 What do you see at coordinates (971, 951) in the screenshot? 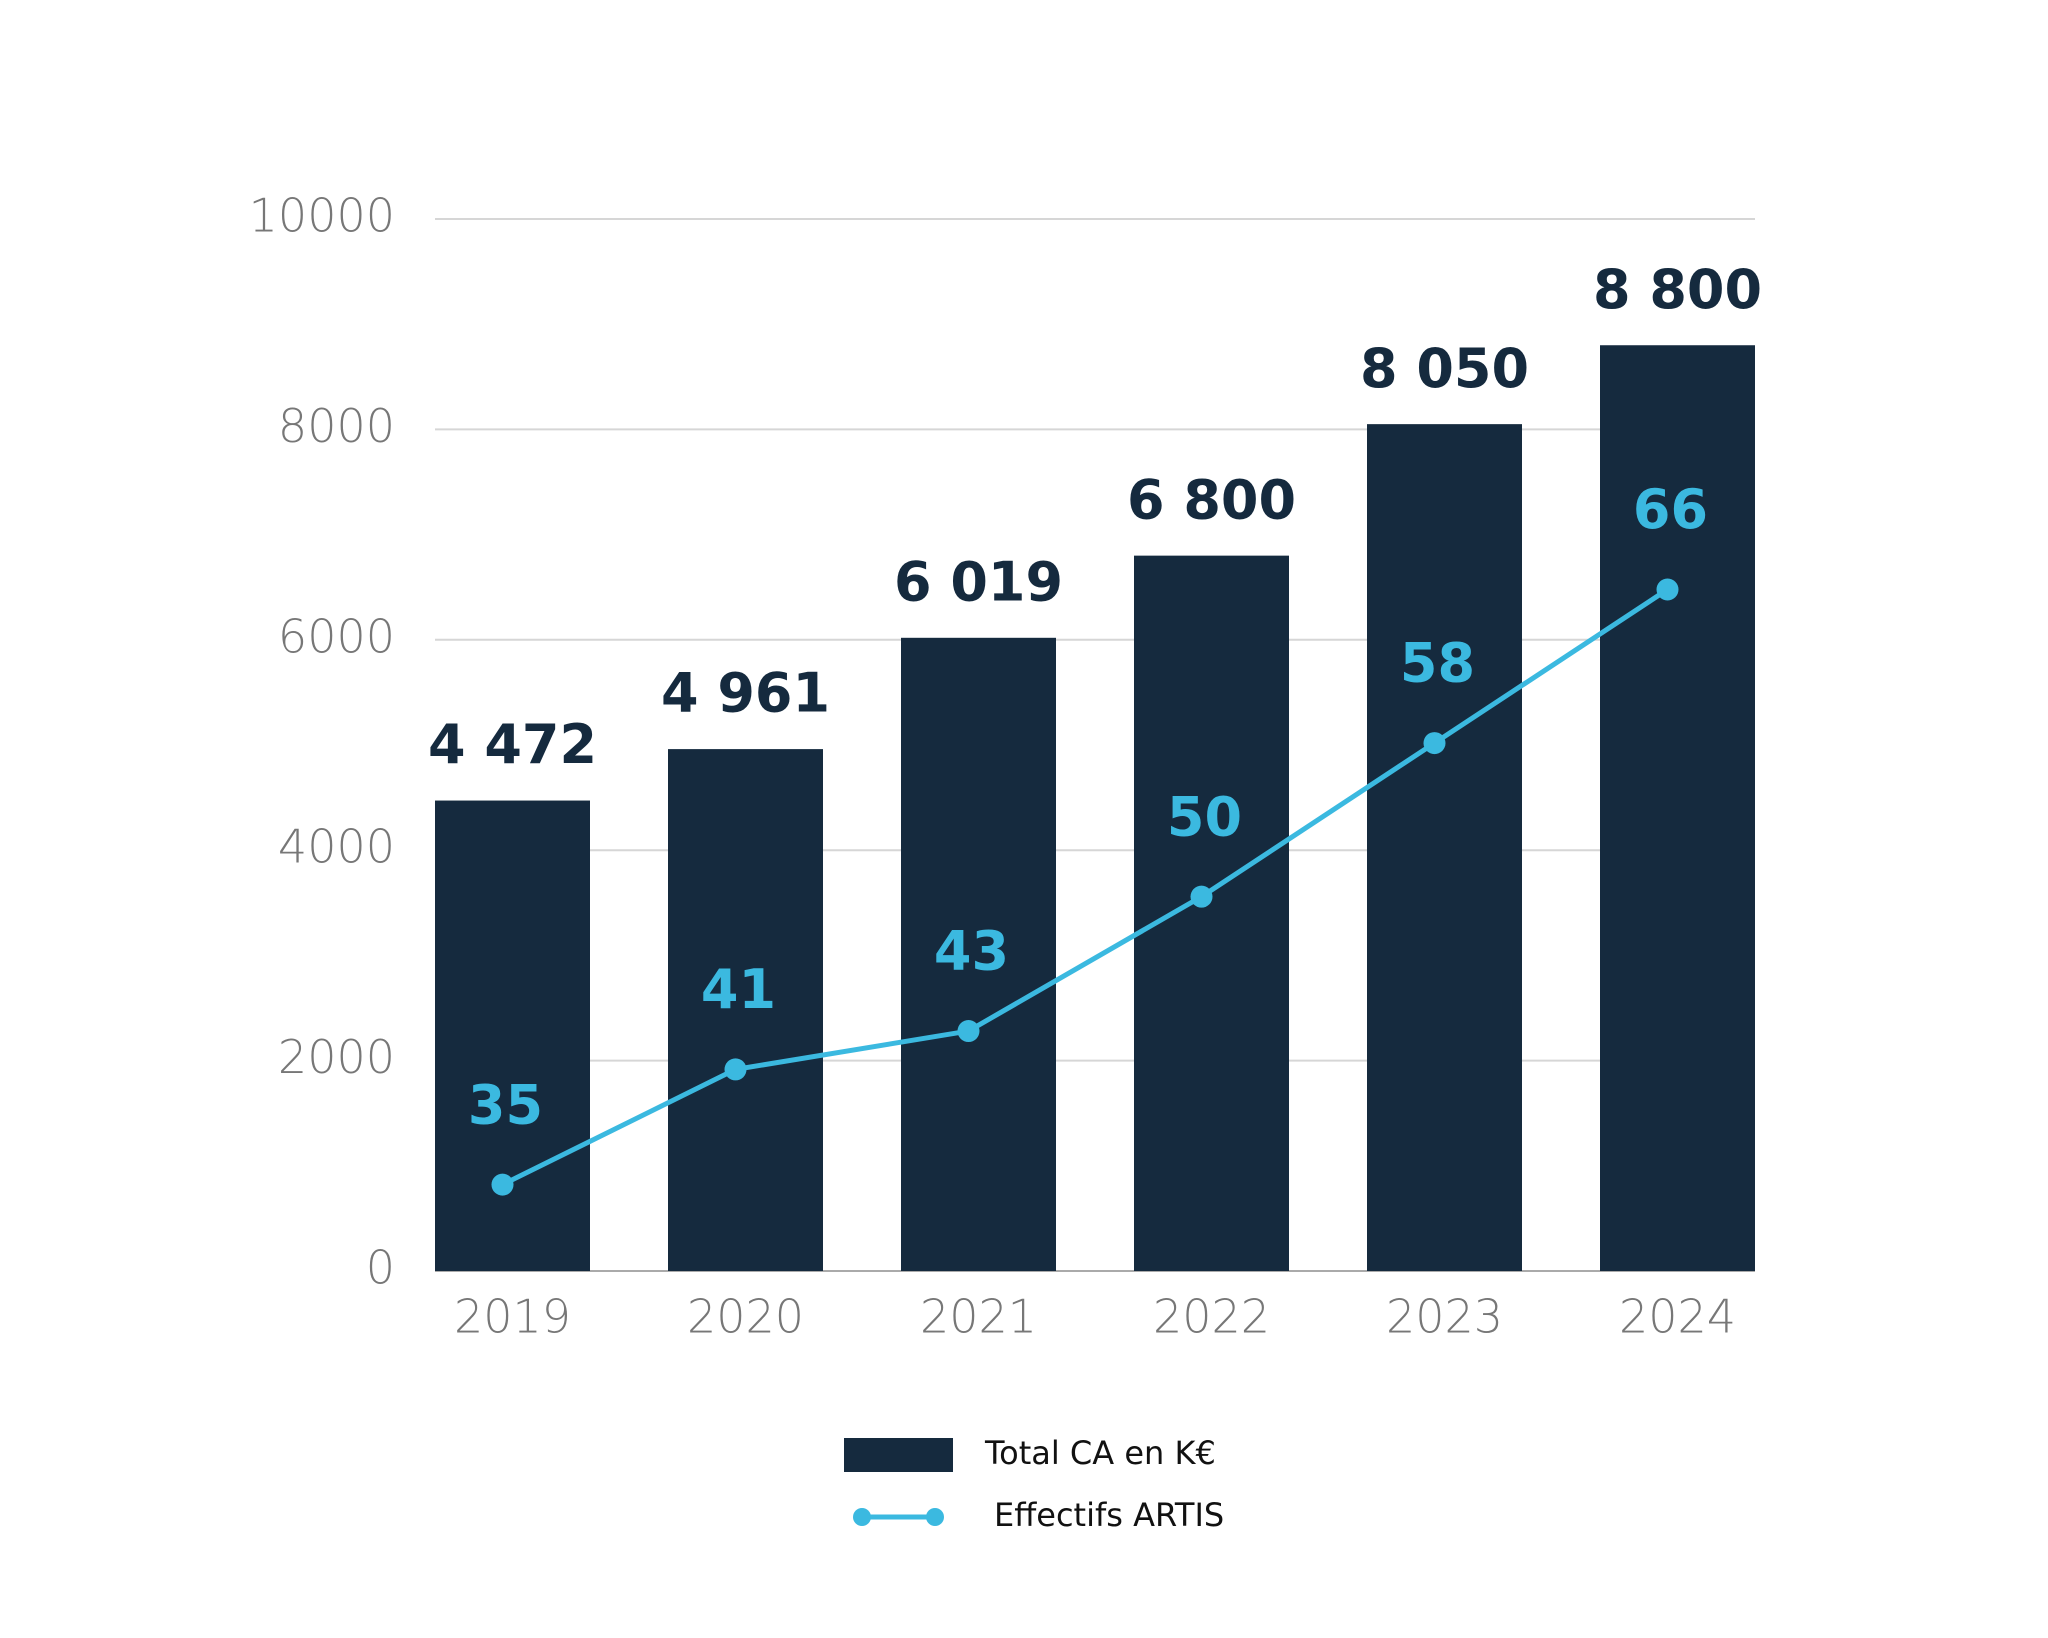
I see `line-value-label: 43` at bounding box center [971, 951].